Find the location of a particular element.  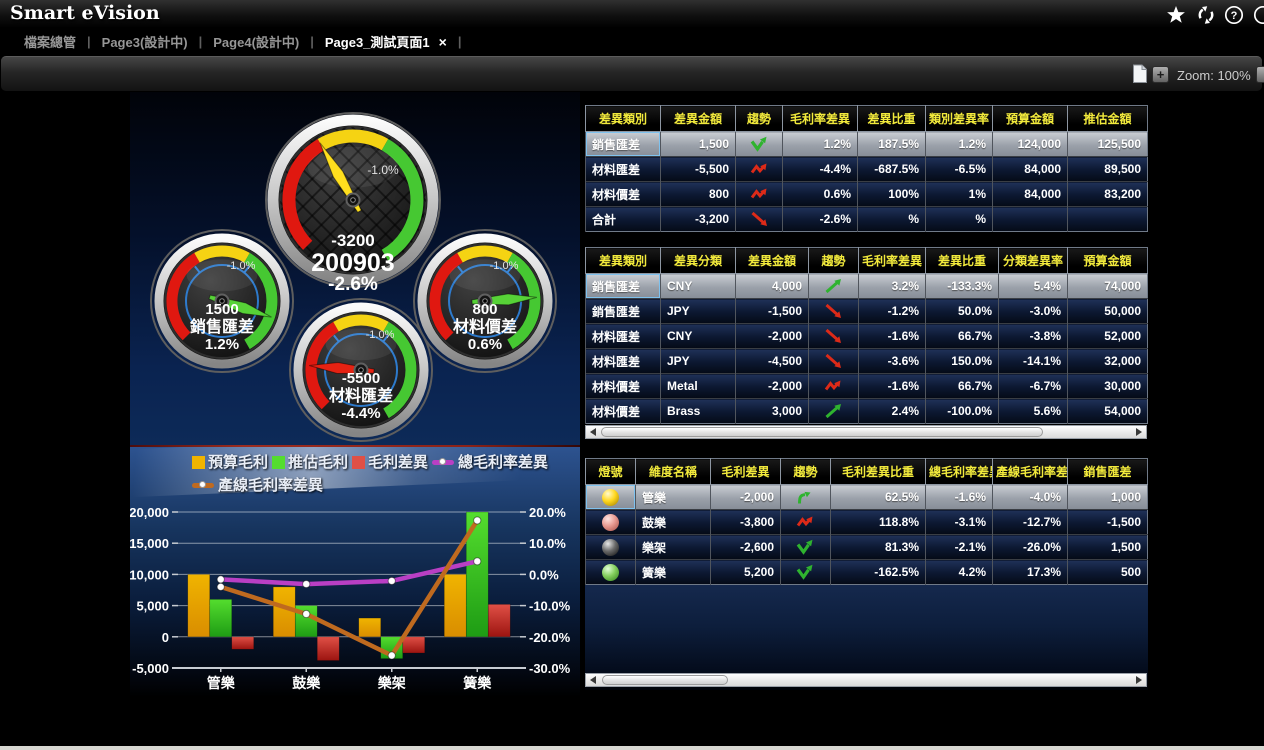

table-cell: -1.6% is located at coordinates (892, 336).